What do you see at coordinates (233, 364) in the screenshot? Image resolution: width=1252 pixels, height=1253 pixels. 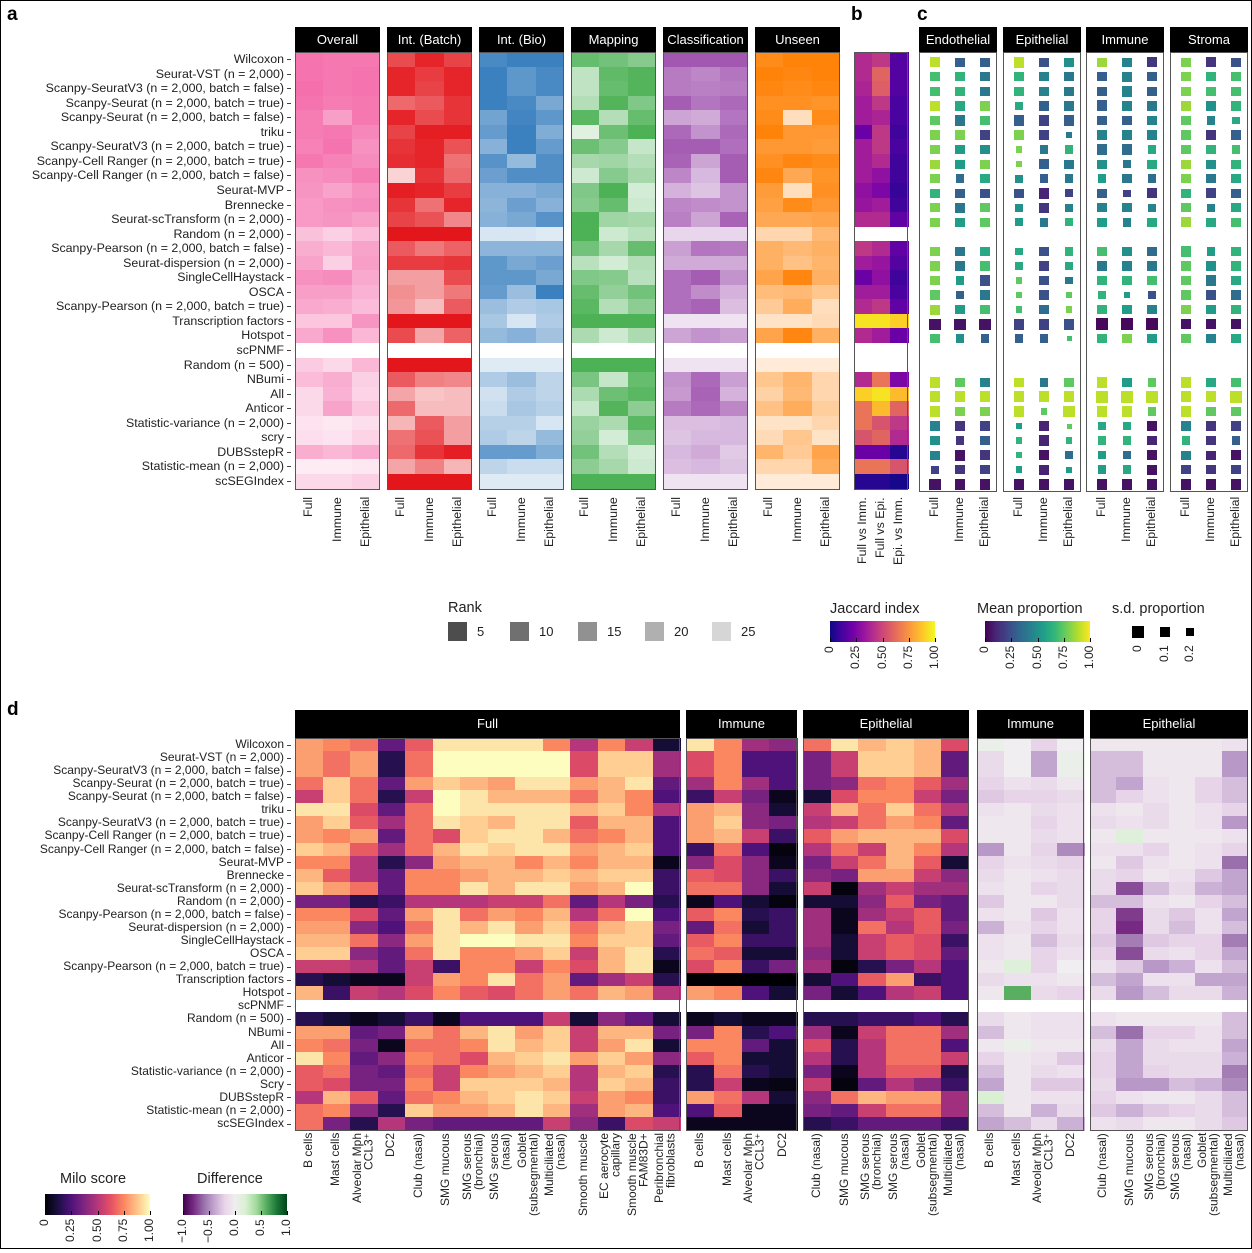 I see `row-label: Random (n = 500)` at bounding box center [233, 364].